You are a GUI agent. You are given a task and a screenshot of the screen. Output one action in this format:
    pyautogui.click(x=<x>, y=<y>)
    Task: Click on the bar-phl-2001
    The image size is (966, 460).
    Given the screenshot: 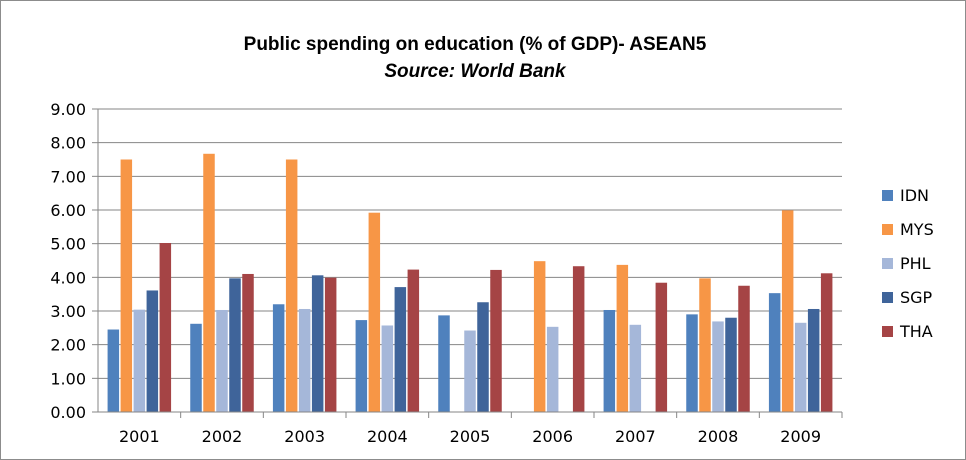 What is the action you would take?
    pyautogui.click(x=139, y=360)
    